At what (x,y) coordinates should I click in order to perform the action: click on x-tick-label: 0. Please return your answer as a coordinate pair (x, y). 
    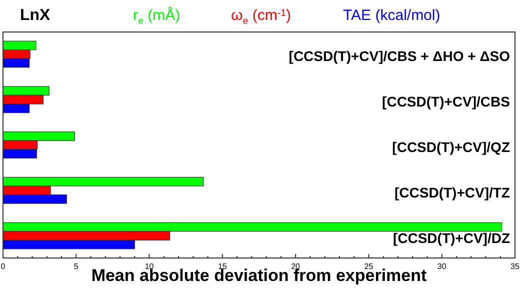
    Looking at the image, I should click on (3, 266).